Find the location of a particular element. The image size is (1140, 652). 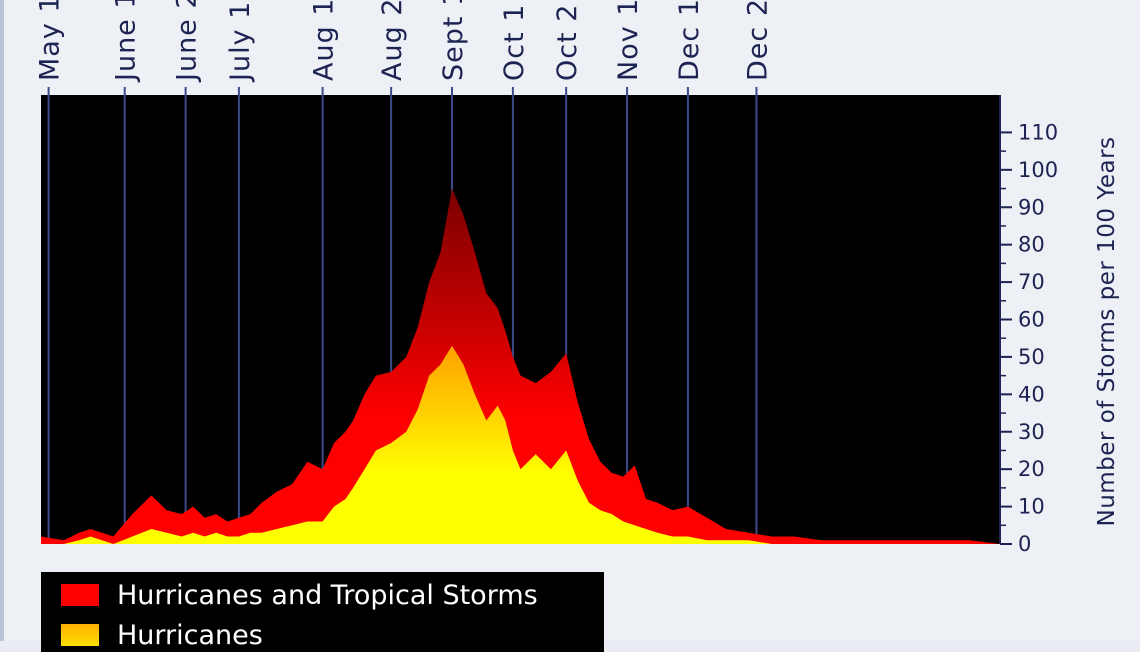

x-tick-label: June 2 is located at coordinates (187, 41).